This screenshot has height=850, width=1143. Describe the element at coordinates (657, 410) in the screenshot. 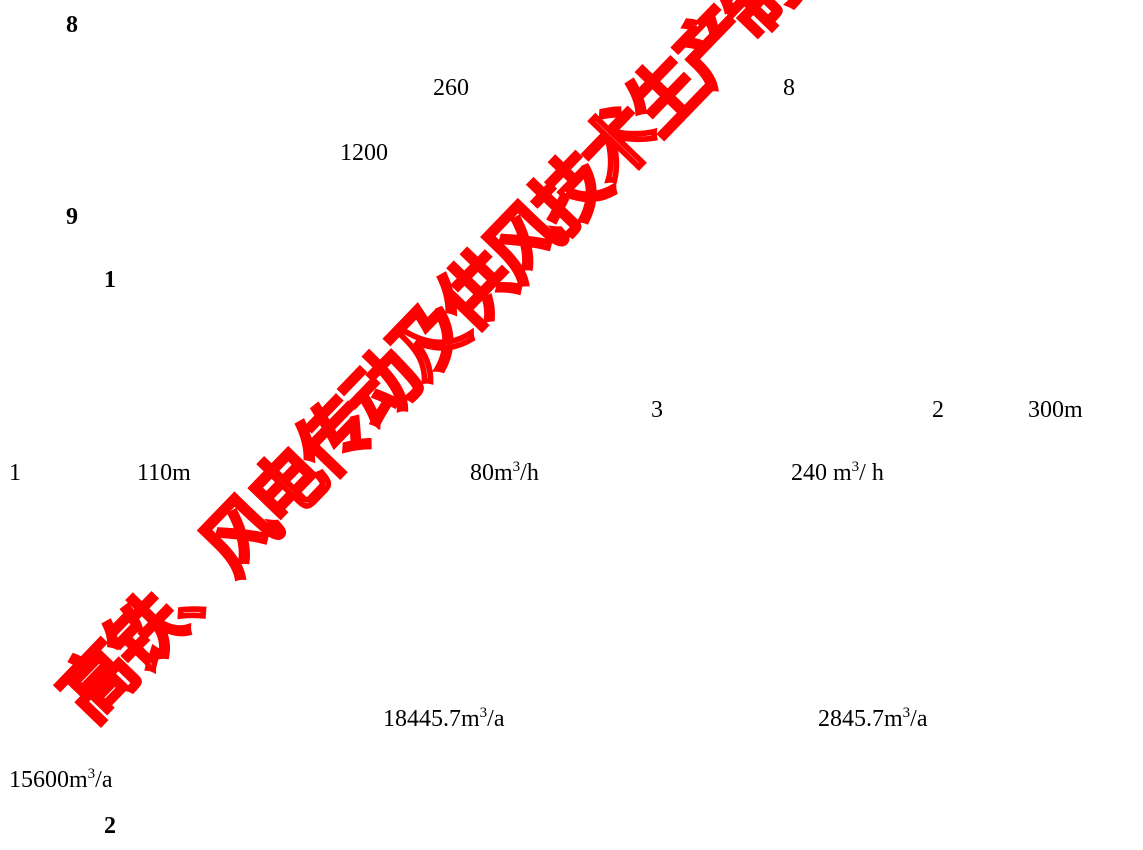

I see `value-3: 3` at that location.